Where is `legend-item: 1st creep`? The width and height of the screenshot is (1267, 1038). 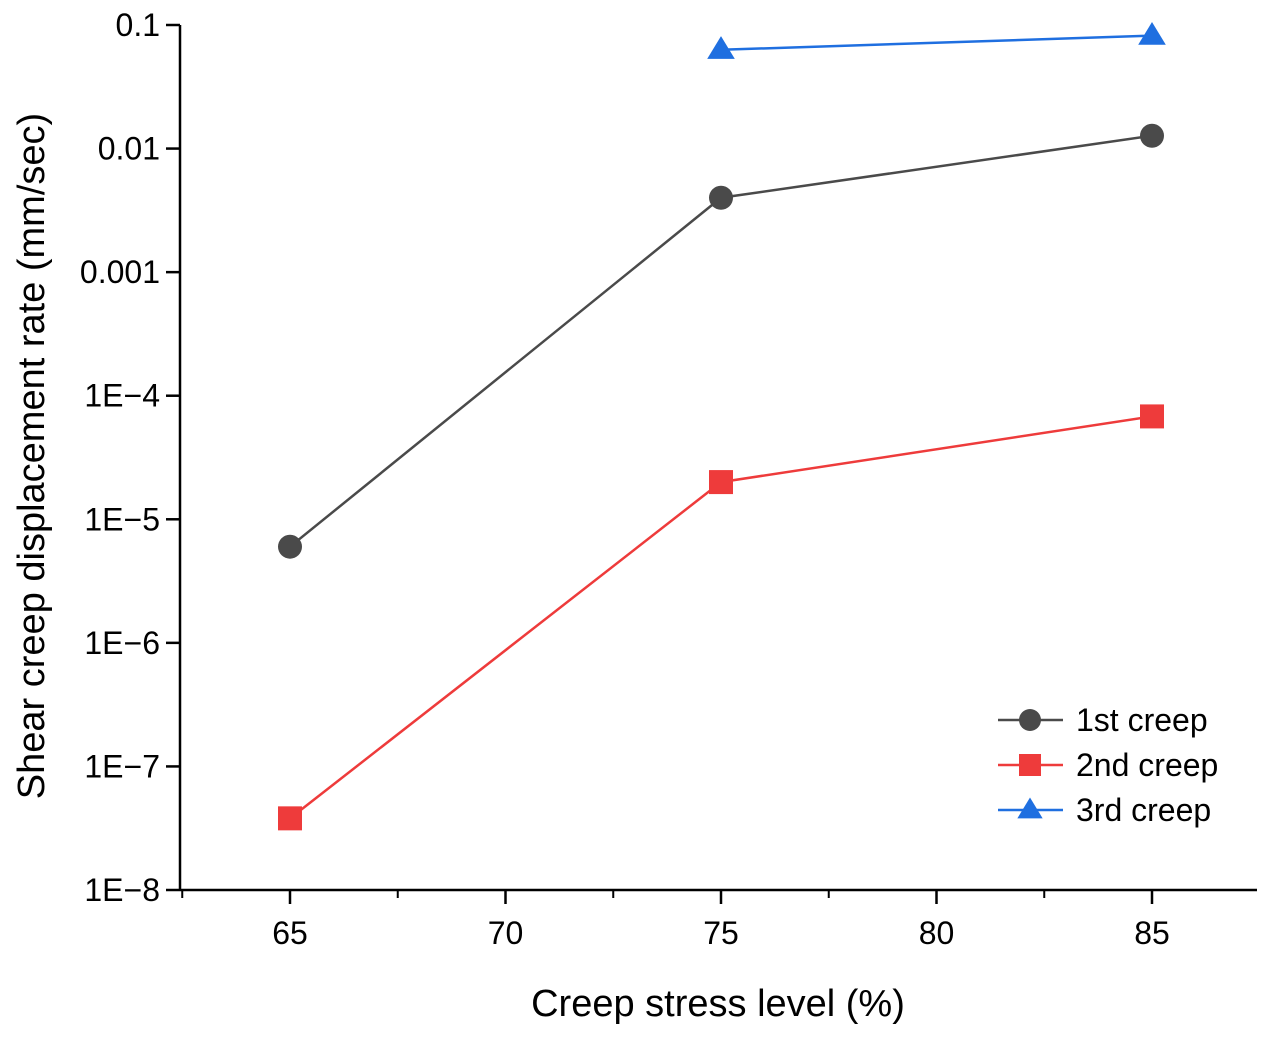 legend-item: 1st creep is located at coordinates (1103, 720).